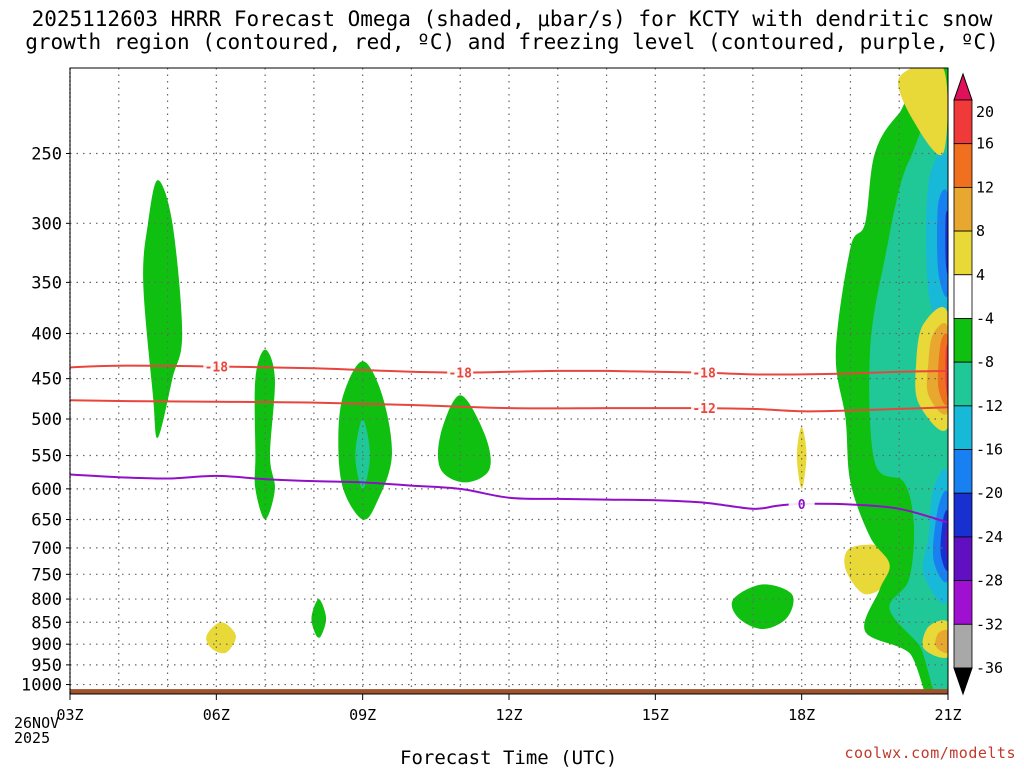 The width and height of the screenshot is (1024, 769). What do you see at coordinates (978, 384) in the screenshot?
I see `colorbar: 20 16 12 8 4 -4 -8 -12 -16 -20 -24 -28 -32 -36` at bounding box center [978, 384].